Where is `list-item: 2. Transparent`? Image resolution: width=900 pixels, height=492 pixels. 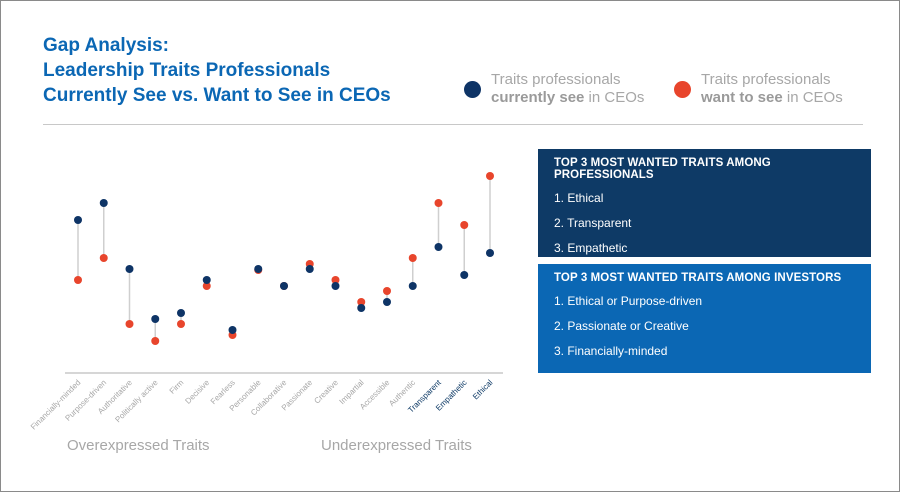 list-item: 2. Transparent is located at coordinates (593, 223).